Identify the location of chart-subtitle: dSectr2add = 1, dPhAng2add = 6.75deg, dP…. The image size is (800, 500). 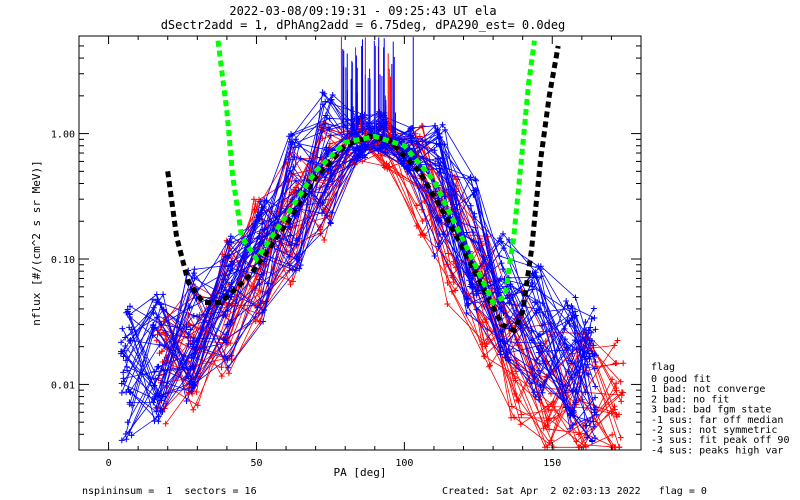
(363, 25).